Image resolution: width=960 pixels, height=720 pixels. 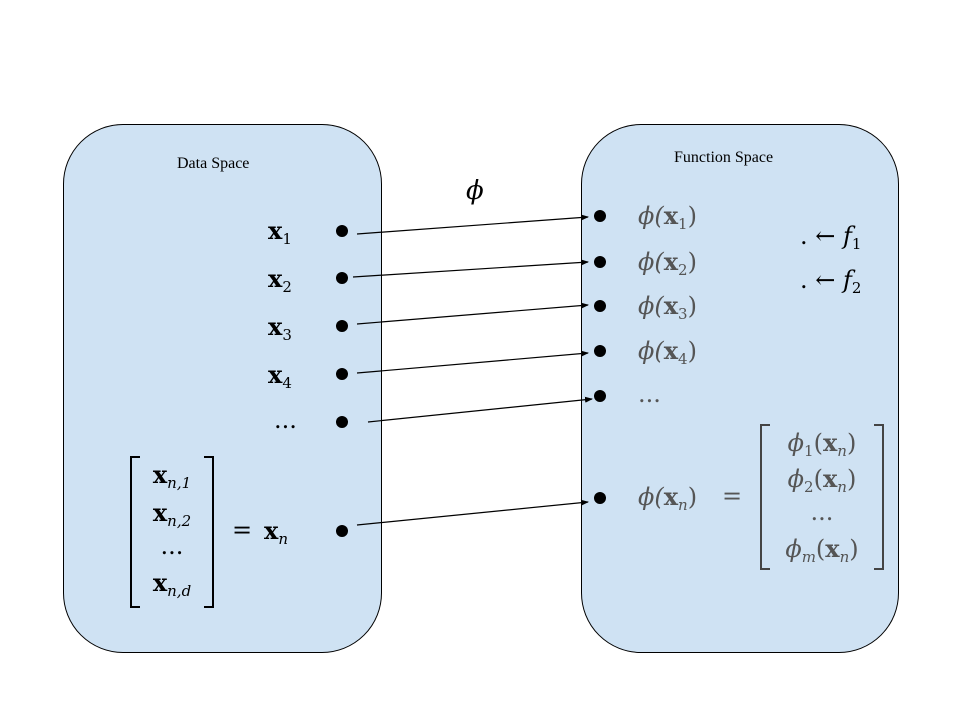 I want to click on xn-row-2: xn,2, so click(x=172, y=514).